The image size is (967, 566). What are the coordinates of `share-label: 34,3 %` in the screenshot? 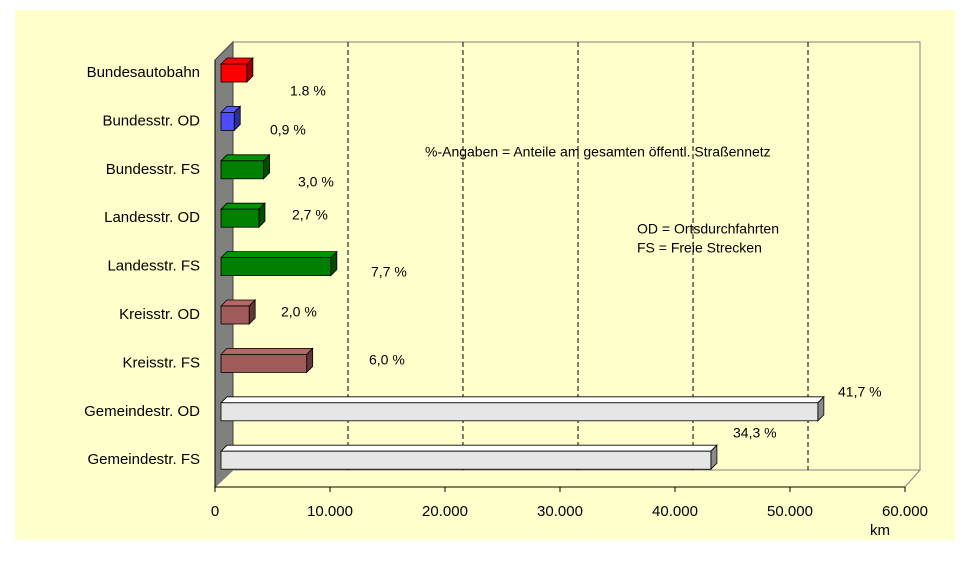 It's located at (755, 433).